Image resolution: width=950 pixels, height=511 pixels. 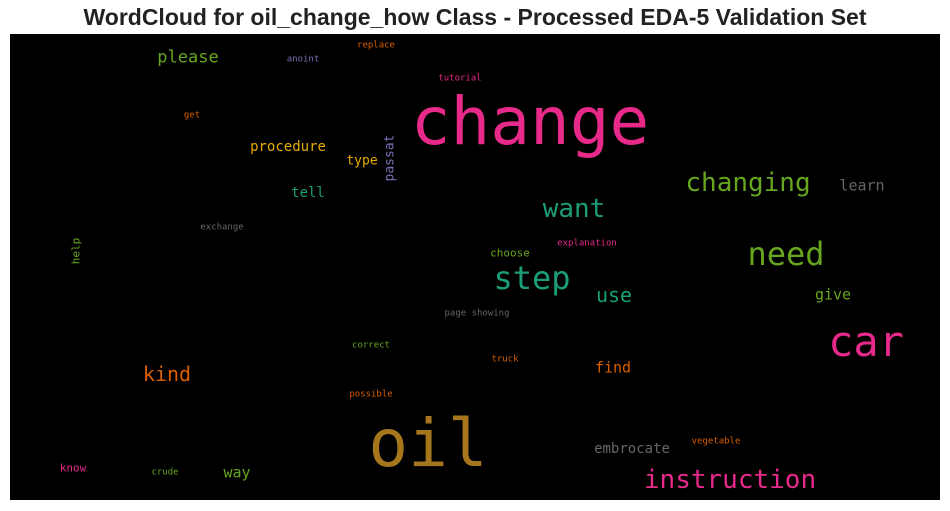 What do you see at coordinates (371, 394) in the screenshot?
I see `word-possible: possible` at bounding box center [371, 394].